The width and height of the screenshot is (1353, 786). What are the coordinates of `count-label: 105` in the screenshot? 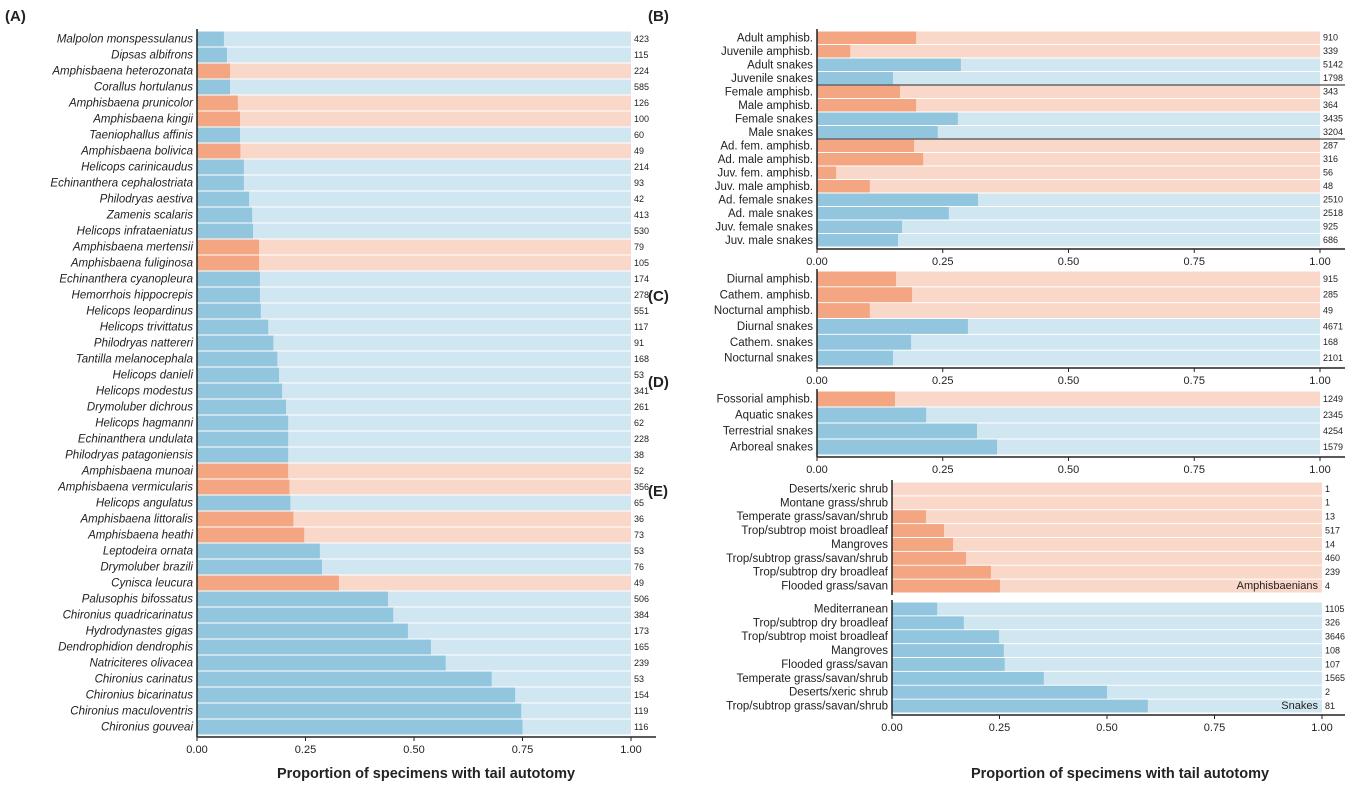 It's located at (641, 263).